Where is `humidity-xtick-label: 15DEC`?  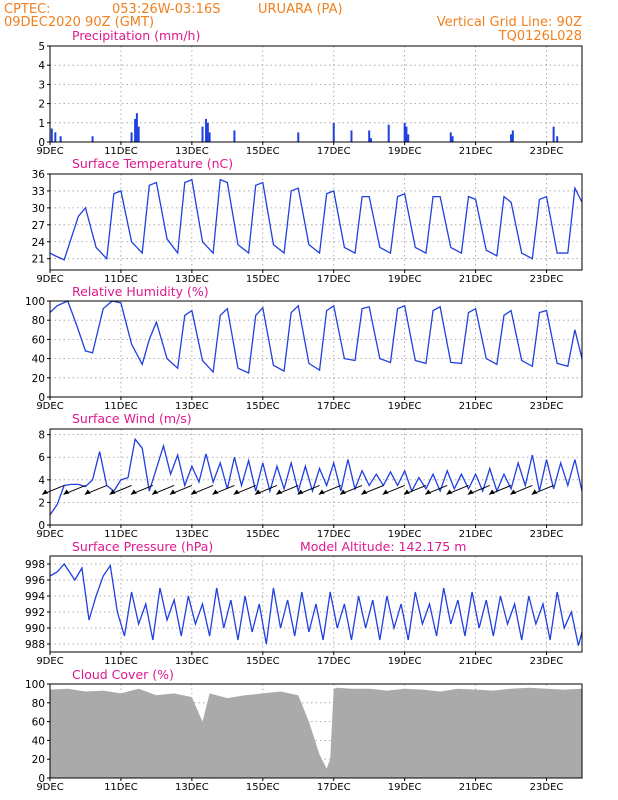
humidity-xtick-label: 15DEC is located at coordinates (263, 406).